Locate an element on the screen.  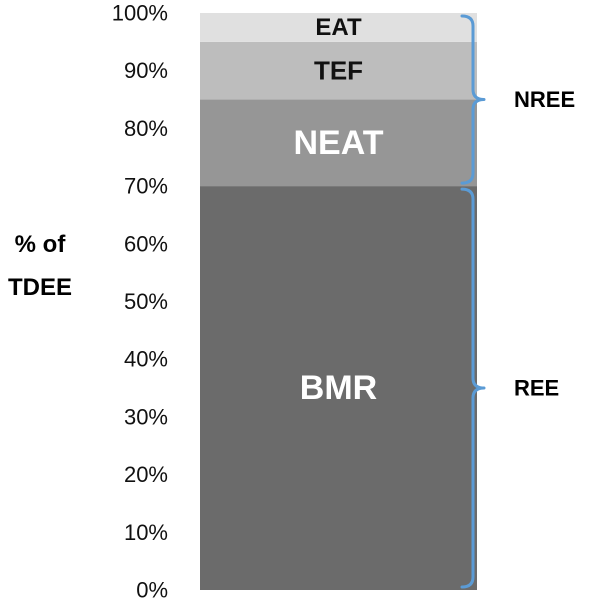
y-tick-label: 60% is located at coordinates (146, 243).